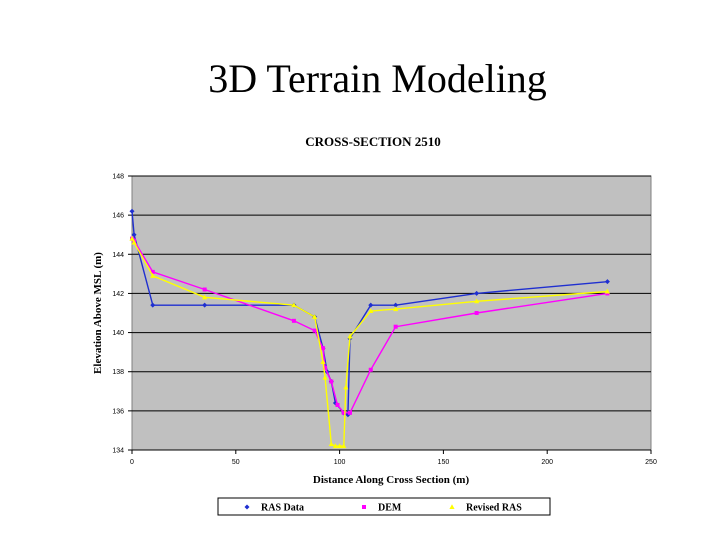 The image size is (720, 540). I want to click on y-axis-title: Elevation Above MSL (m), so click(98, 313).